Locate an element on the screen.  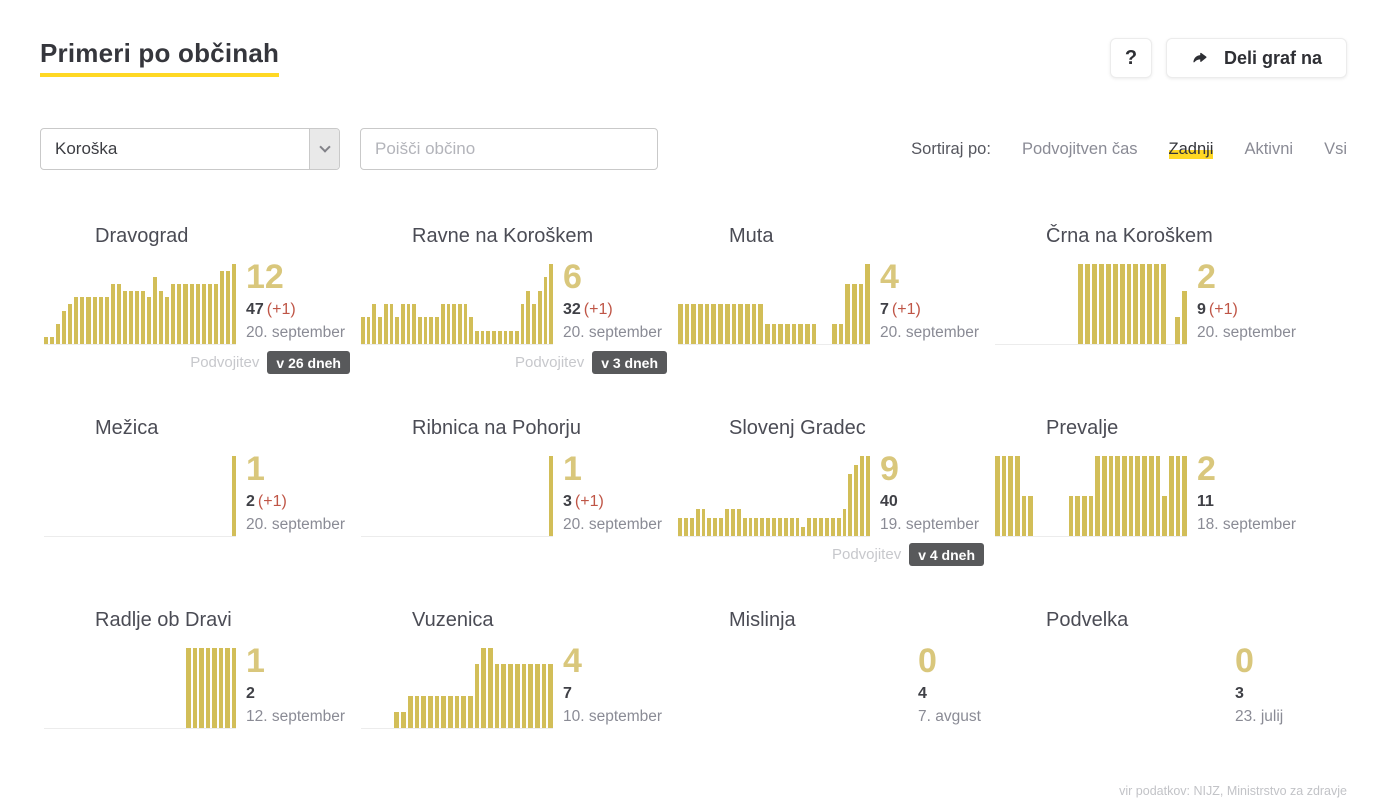
total-cases-count: 40 is located at coordinates (889, 501).